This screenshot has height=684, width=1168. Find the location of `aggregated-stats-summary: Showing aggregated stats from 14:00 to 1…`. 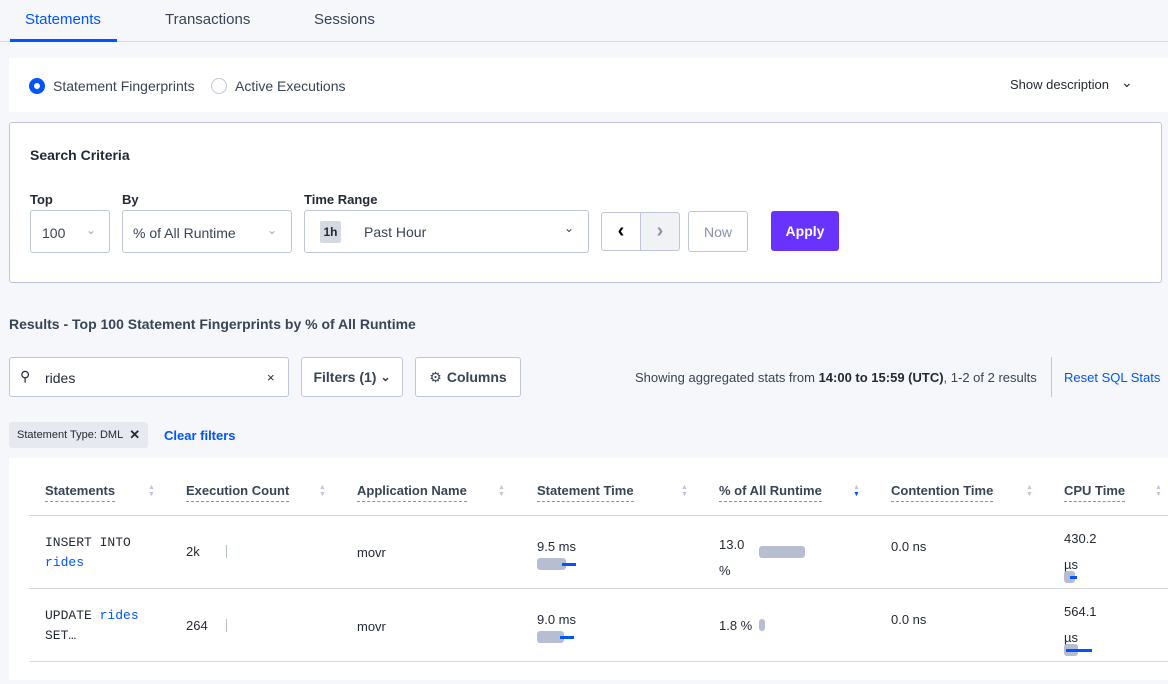

aggregated-stats-summary: Showing aggregated stats from 14:00 to 1… is located at coordinates (836, 377).